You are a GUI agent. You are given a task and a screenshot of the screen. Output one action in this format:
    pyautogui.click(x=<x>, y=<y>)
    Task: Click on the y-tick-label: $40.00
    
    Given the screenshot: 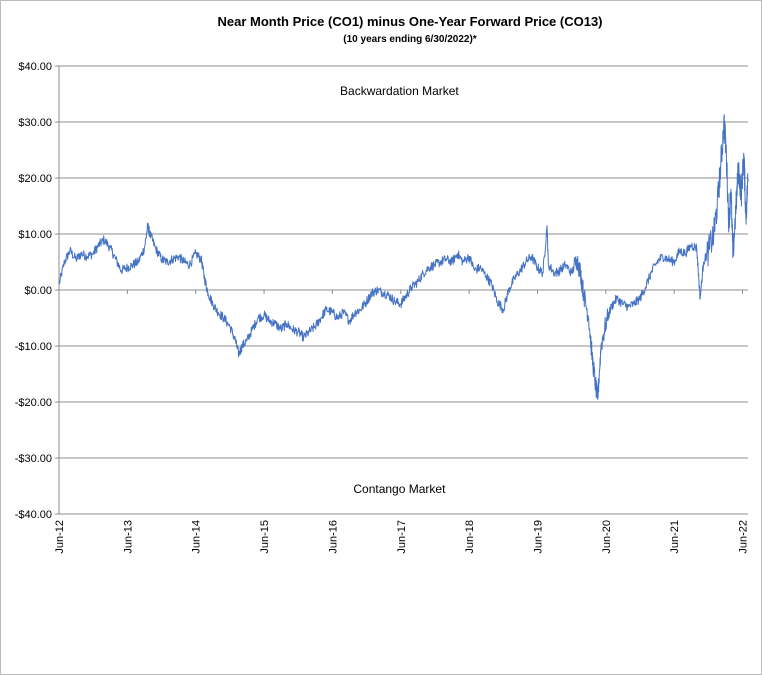 What is the action you would take?
    pyautogui.click(x=35, y=67)
    